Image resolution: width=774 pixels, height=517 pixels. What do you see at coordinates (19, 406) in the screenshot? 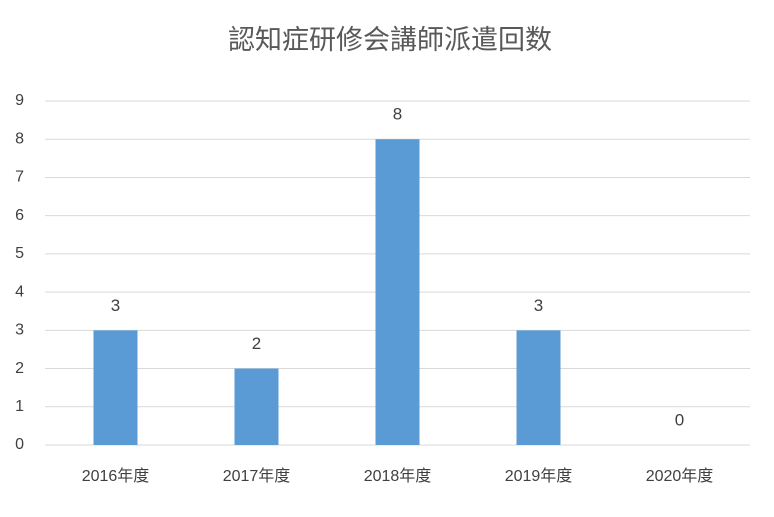
I see `y-tick-label: 1` at bounding box center [19, 406].